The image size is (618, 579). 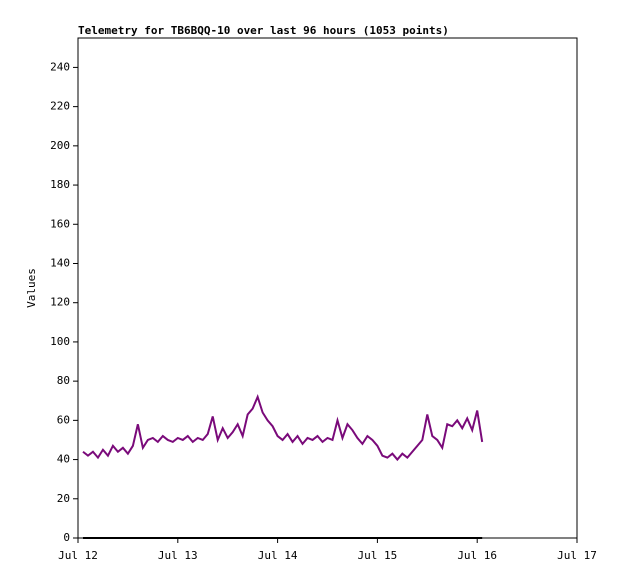 What do you see at coordinates (60, 184) in the screenshot?
I see `y-tick-label: 180` at bounding box center [60, 184].